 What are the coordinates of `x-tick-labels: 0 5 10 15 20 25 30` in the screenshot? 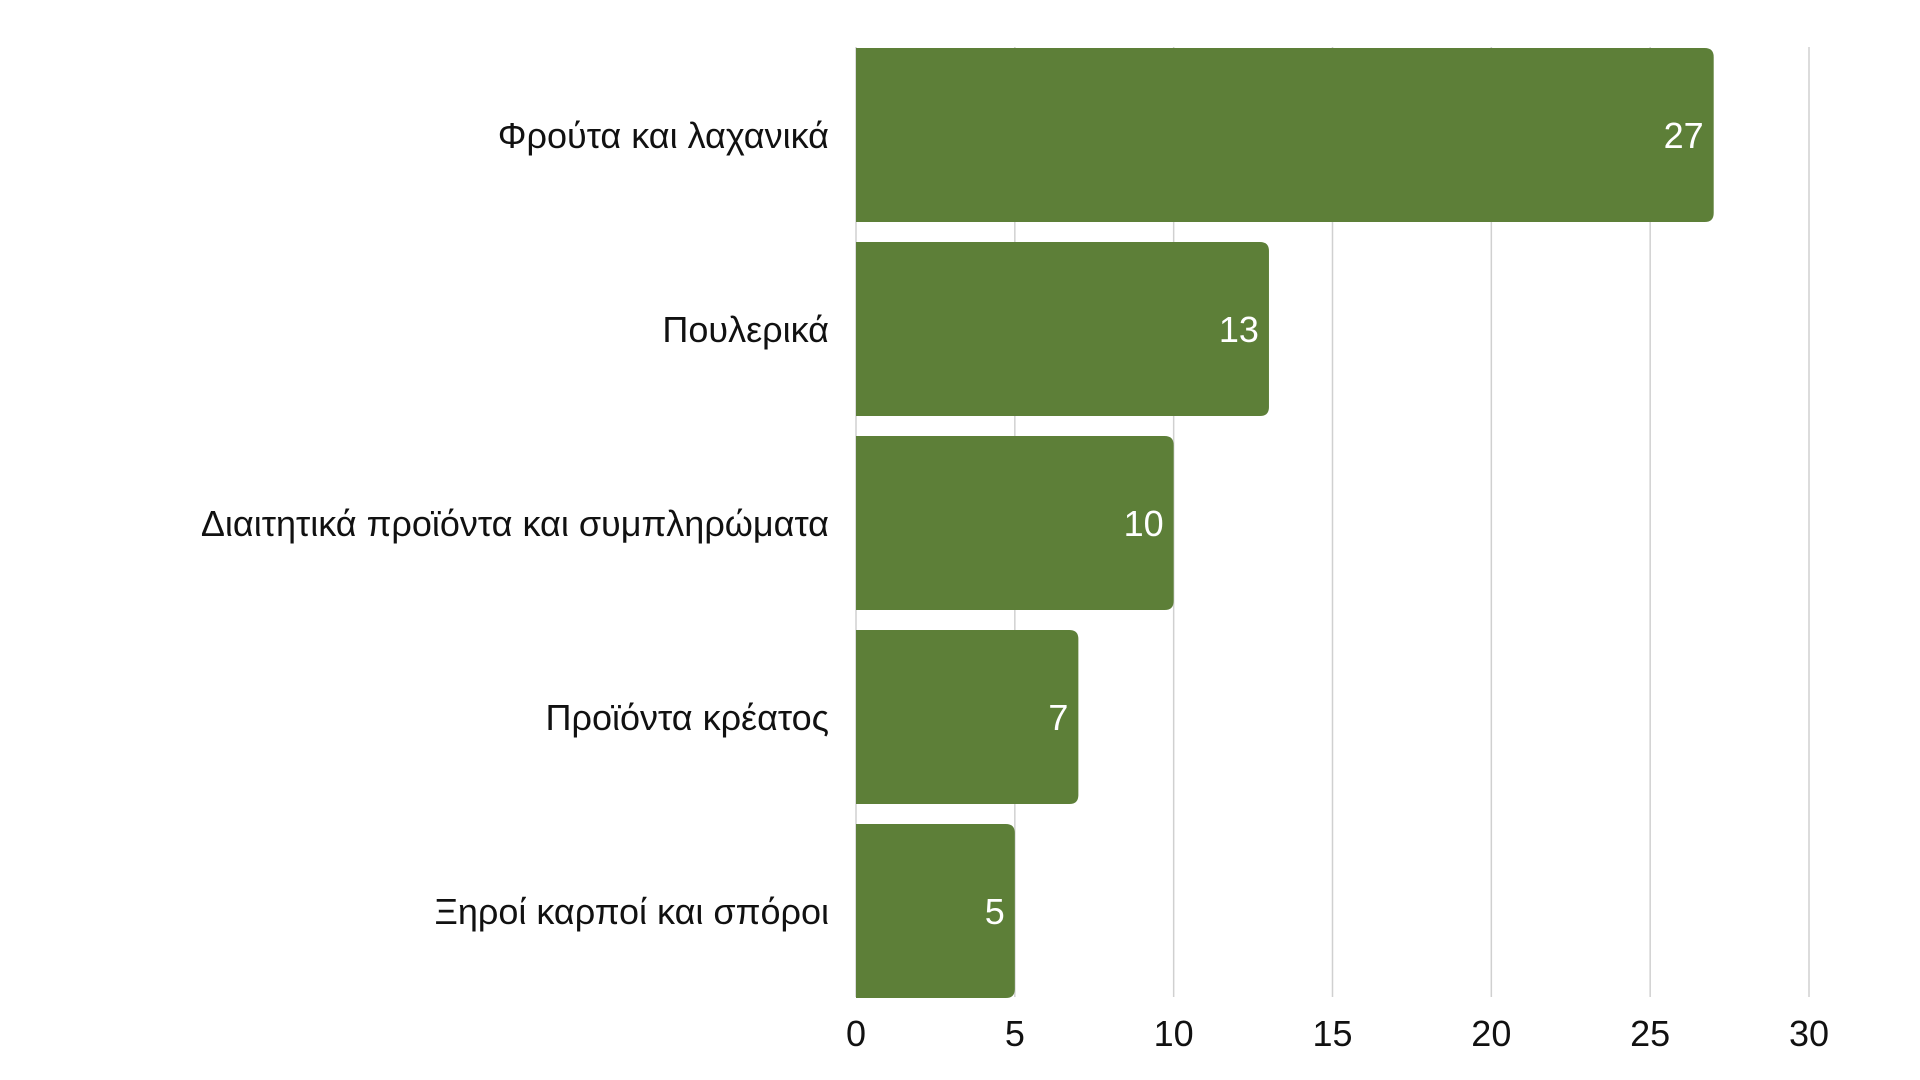 It's located at (1337, 1033).